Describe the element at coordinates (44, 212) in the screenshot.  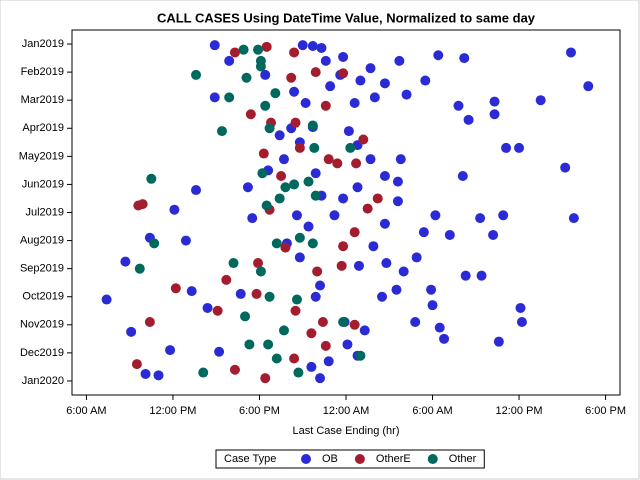
I see `y-tick-label: Jul2019` at that location.